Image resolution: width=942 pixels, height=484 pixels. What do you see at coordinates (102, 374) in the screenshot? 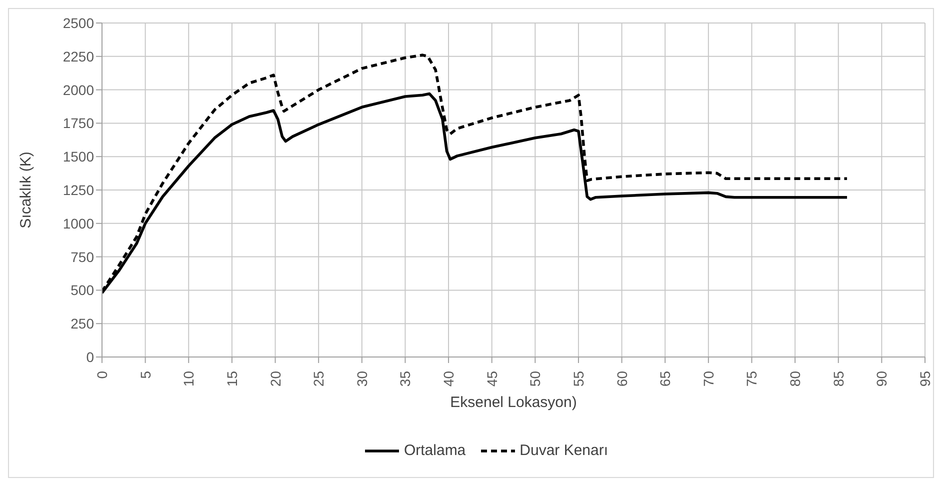
I see `x-tick-label: 0` at bounding box center [102, 374].